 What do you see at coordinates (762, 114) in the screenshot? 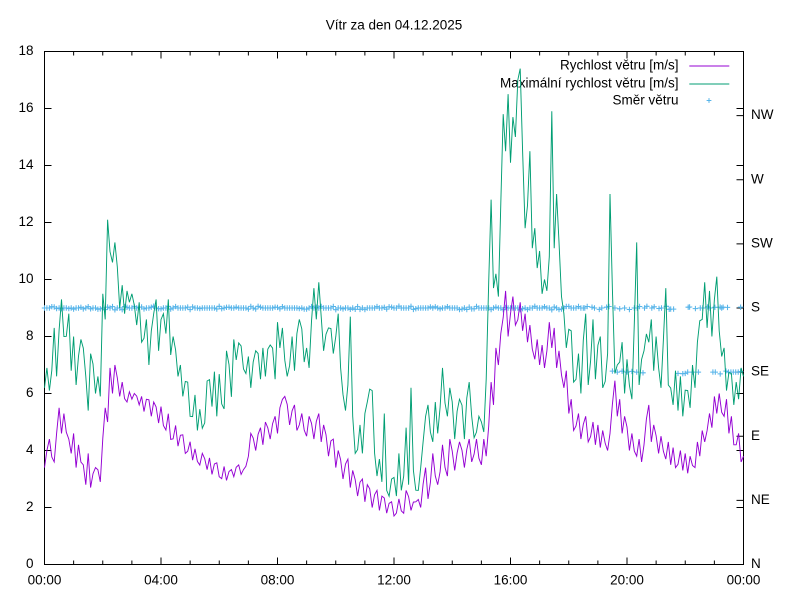
I see `svg-text: NW` at bounding box center [762, 114].